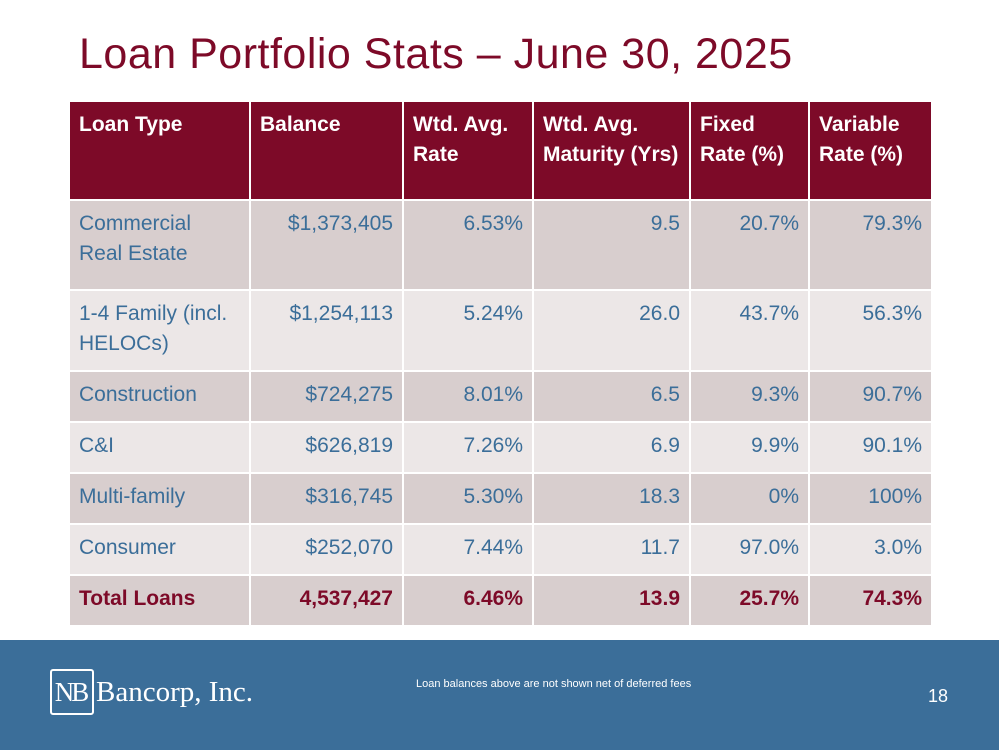 This screenshot has width=999, height=750. I want to click on cell-loan-type: 1-4 Family (incl. HELOCs), so click(159, 330).